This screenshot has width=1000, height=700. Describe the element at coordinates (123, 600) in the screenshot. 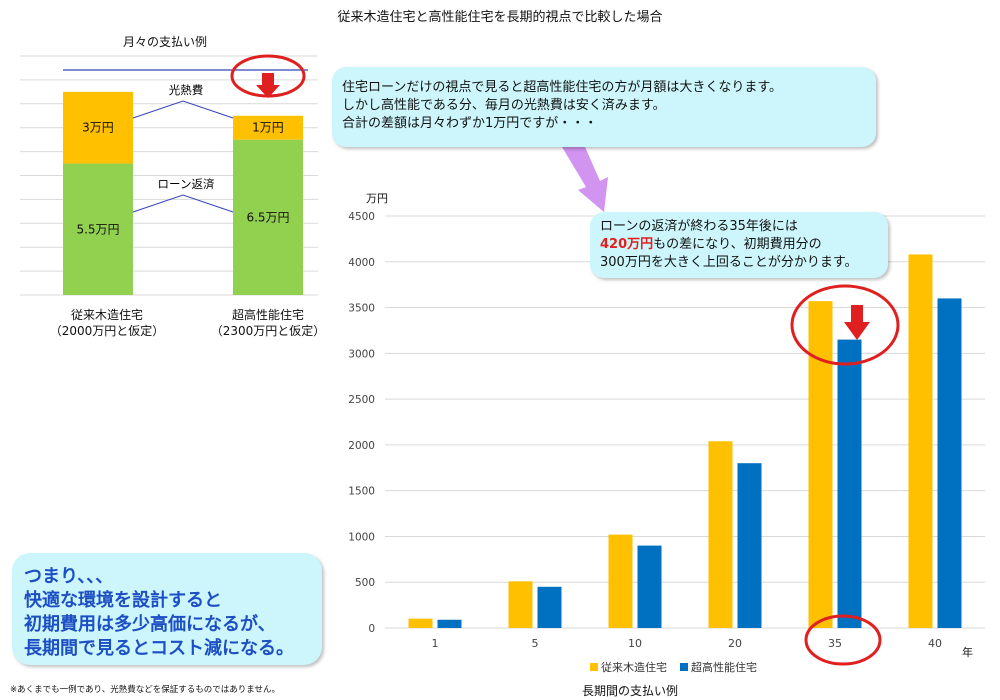

I see `conclusion-line: 快適な環境を設計すると` at that location.